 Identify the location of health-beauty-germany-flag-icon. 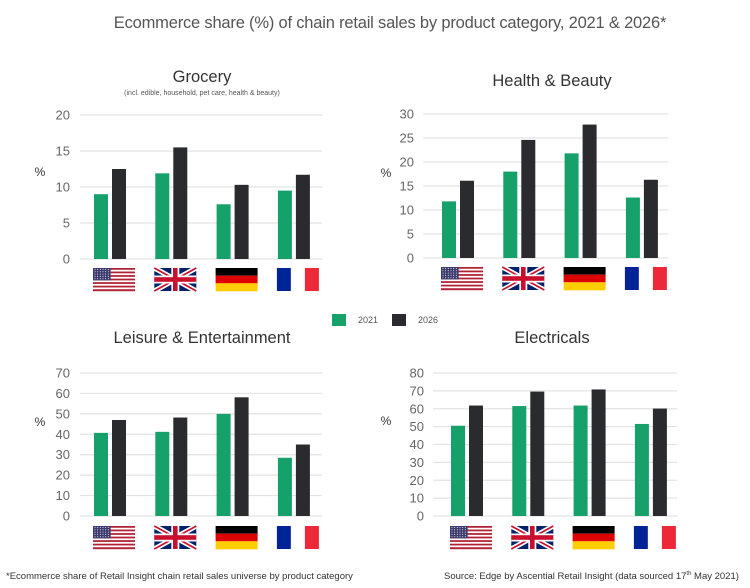
(584, 279).